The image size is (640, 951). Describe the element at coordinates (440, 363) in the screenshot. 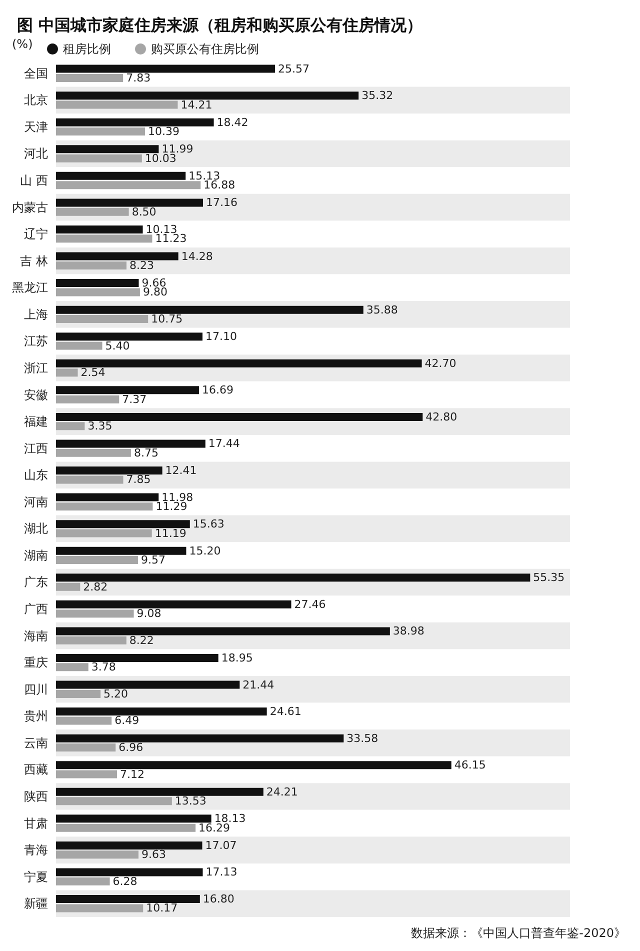

I see `data-label: 42.70` at that location.